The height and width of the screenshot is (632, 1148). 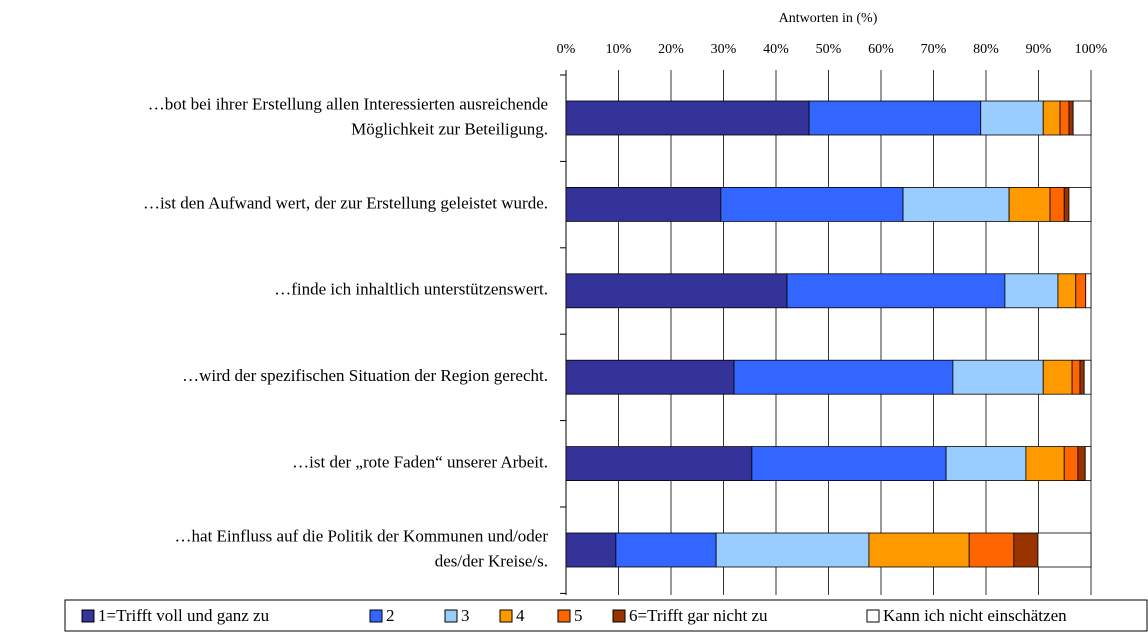 I want to click on category-label: …ist der „rote Faden“ unserer Arbeit., so click(x=420, y=462).